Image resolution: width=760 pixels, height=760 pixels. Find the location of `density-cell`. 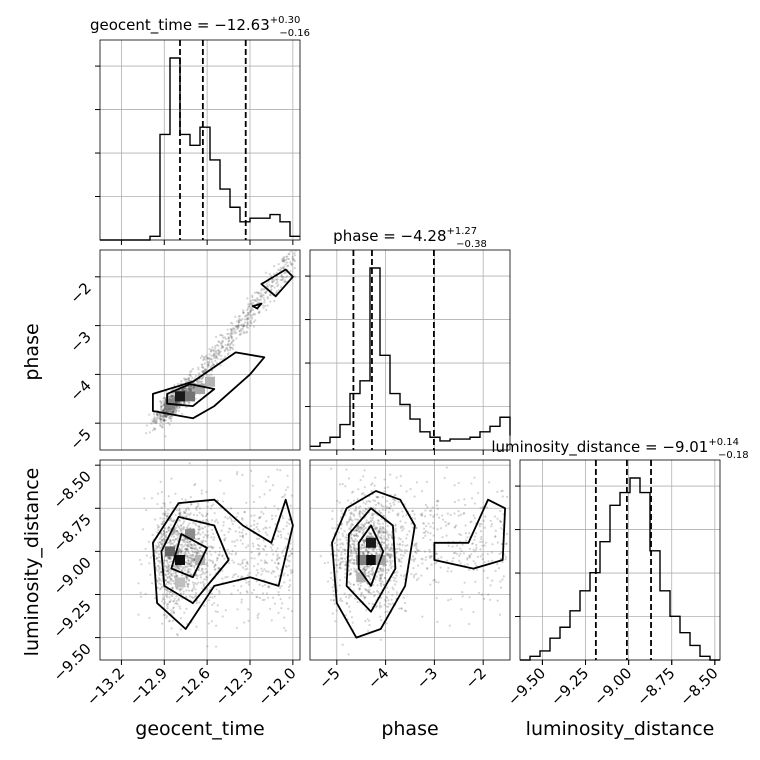

density-cell is located at coordinates (370, 560).